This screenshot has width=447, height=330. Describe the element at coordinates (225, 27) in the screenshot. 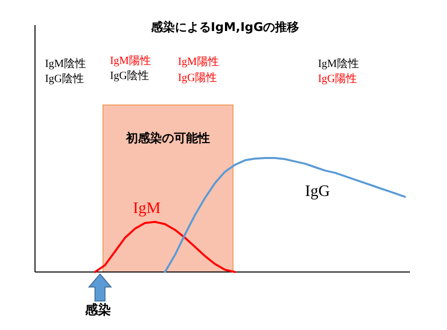

I see `chart-title: 感染によるIgM,IgGの推移` at that location.